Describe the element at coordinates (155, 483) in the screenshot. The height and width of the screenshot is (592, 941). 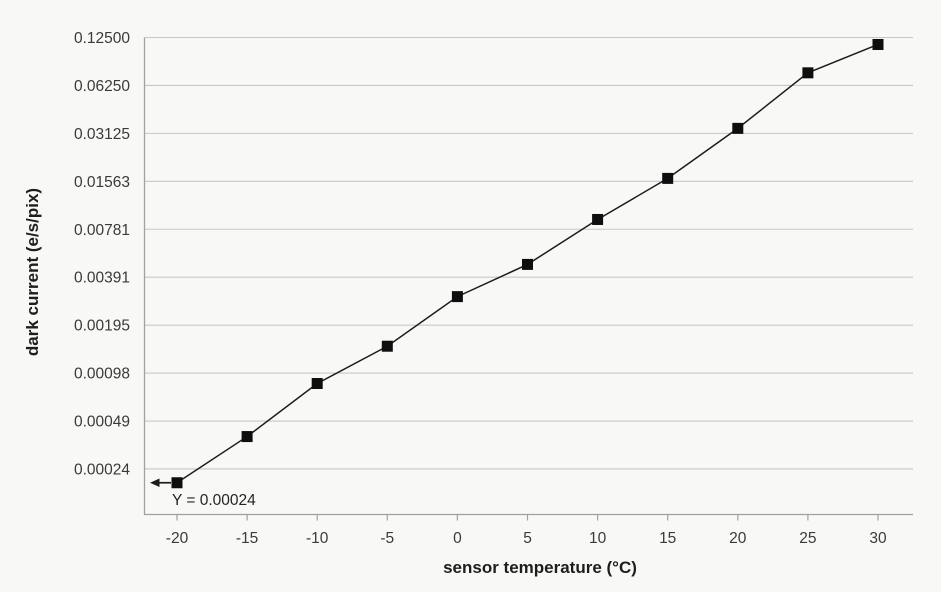
I see `annotation-arrow-head` at that location.